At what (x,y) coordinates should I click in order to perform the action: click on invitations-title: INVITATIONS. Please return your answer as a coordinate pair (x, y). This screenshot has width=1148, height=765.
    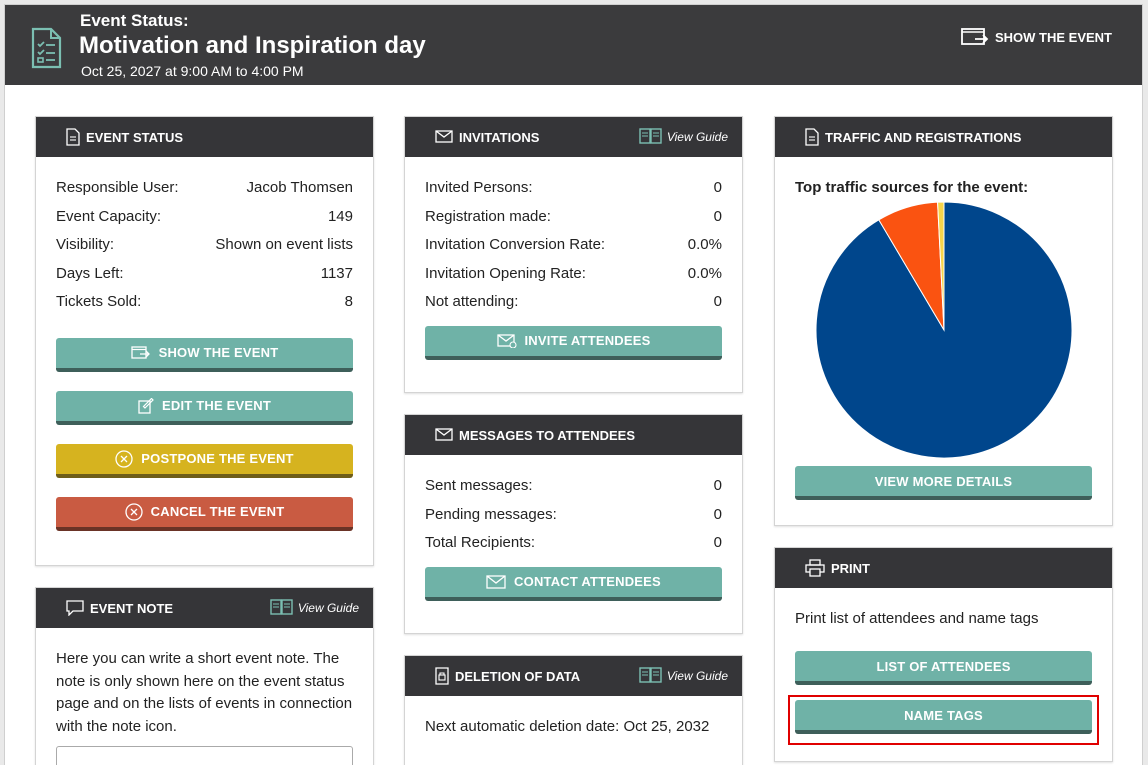
    Looking at the image, I should click on (499, 137).